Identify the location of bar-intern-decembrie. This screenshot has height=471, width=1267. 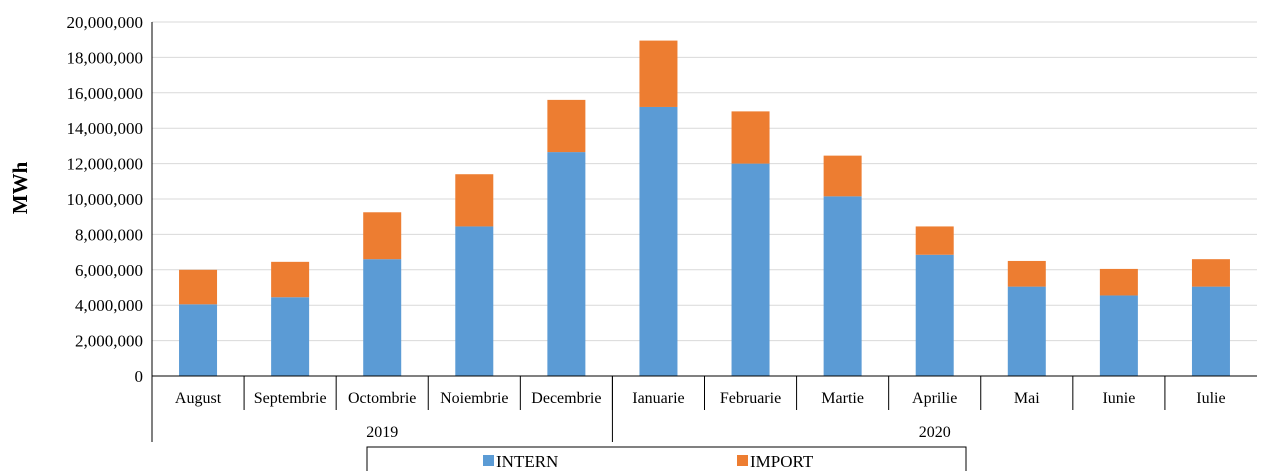
(566, 264).